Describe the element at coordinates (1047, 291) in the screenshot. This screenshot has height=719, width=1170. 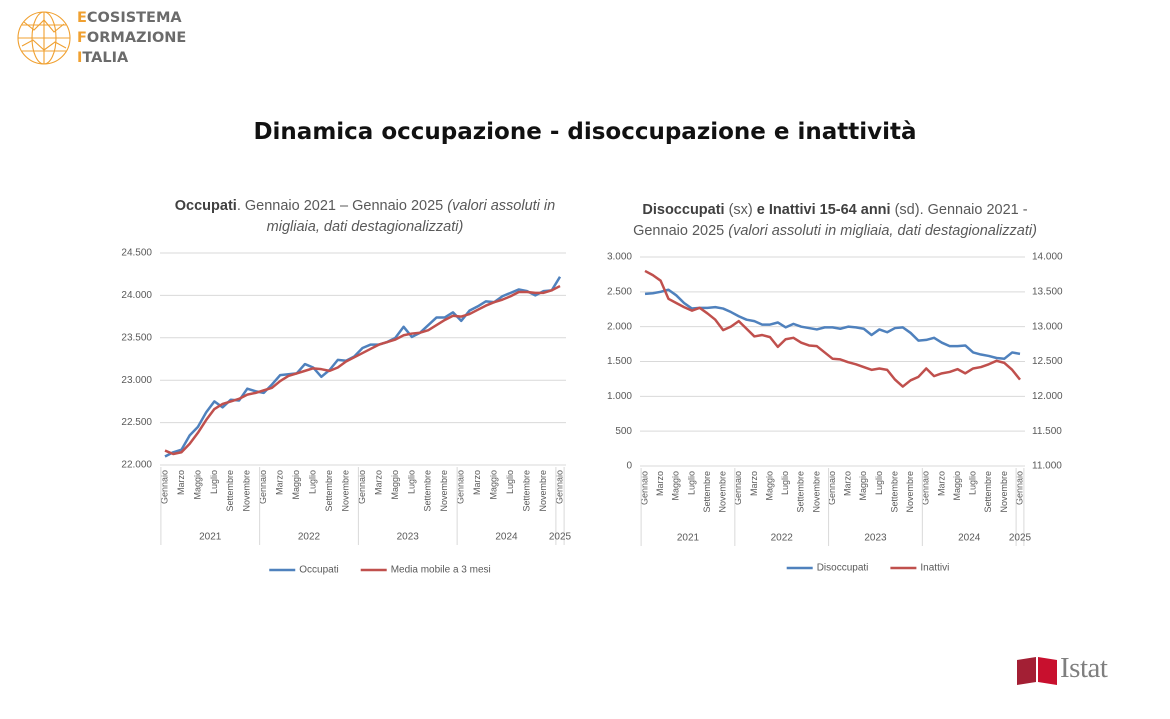
I see `y2-tick-label: 13.500` at that location.